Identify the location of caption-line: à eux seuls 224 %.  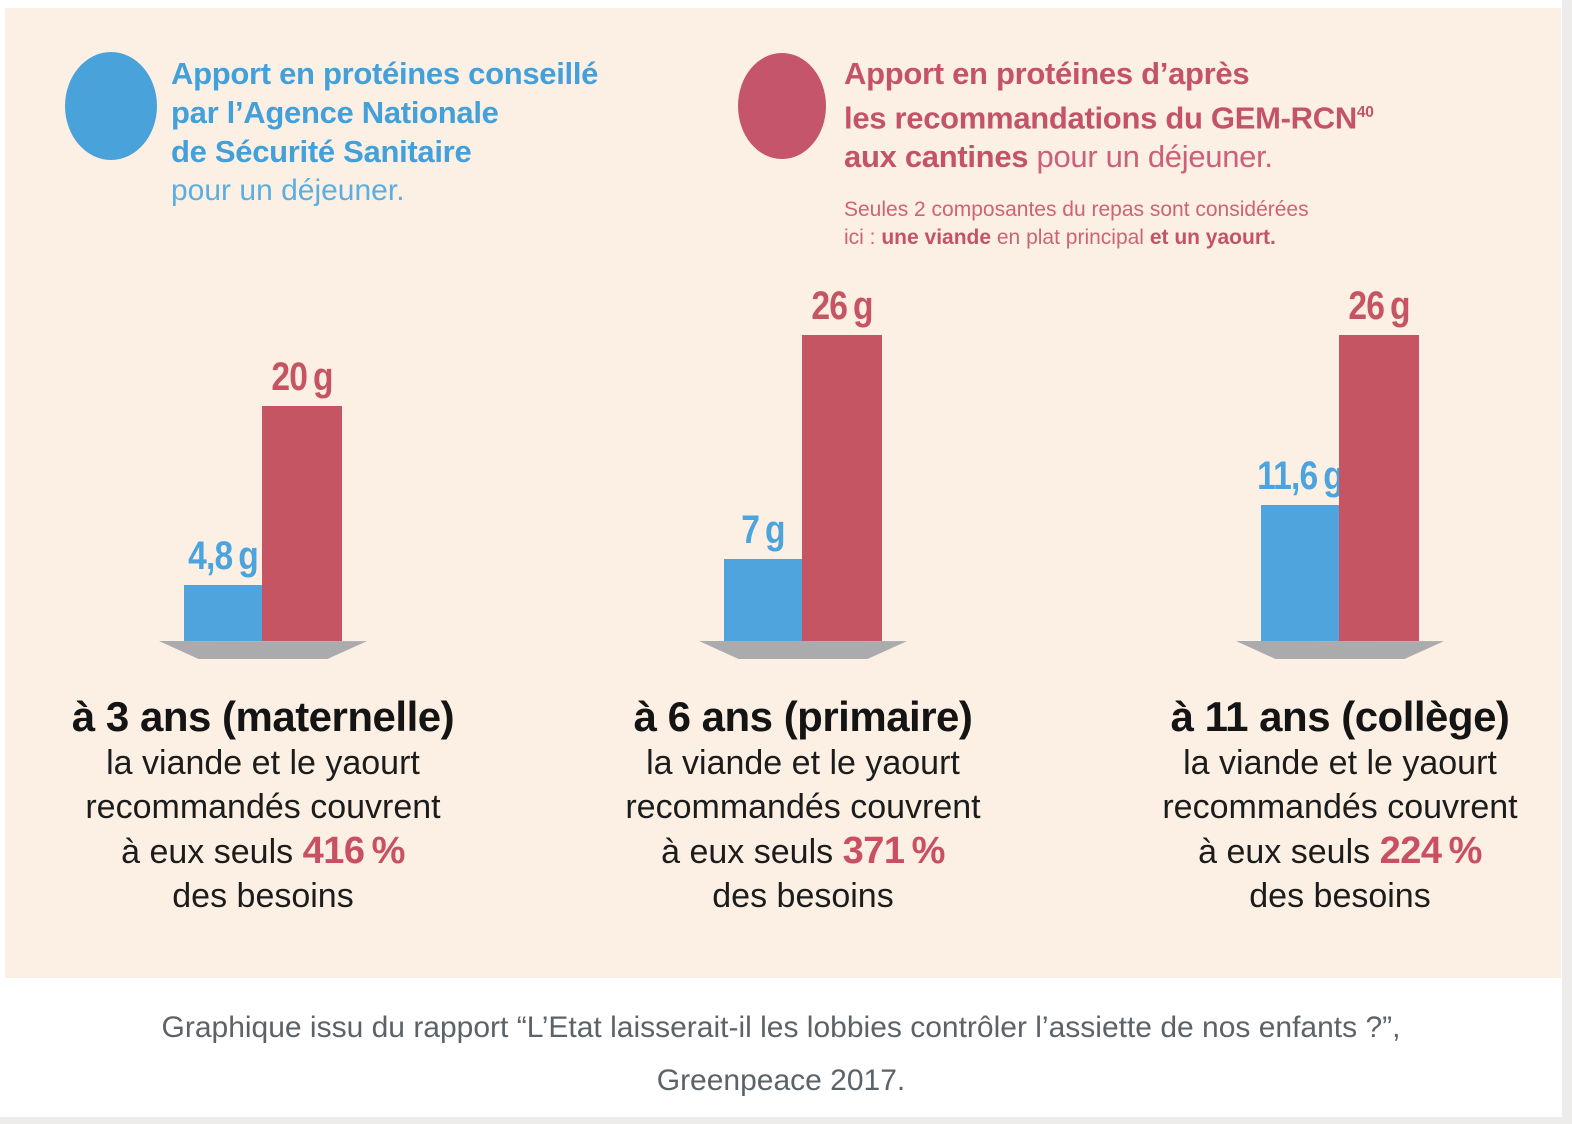
(1340, 851).